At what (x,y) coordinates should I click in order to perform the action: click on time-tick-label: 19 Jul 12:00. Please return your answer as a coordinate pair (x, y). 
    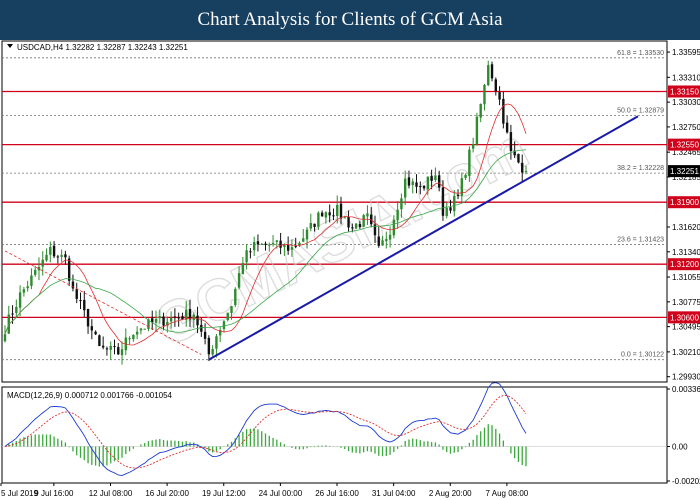
    Looking at the image, I should click on (224, 493).